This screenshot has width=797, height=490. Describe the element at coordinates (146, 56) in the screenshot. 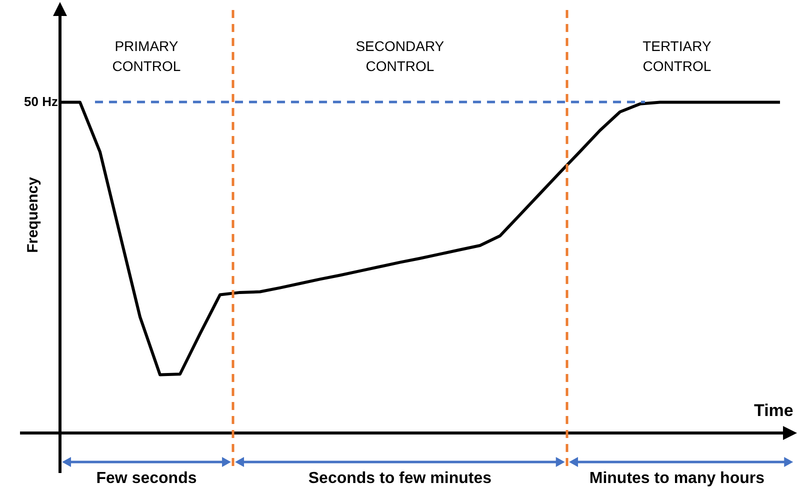

I see `text: PRIMARY CONTROL` at that location.